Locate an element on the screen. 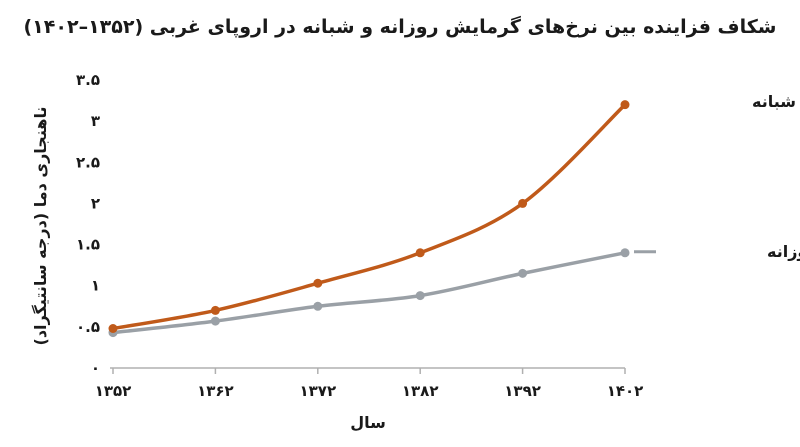  x-axis-ticks: ۱۳۵۲ ۱۳۶۲ ۱۳۷۲ ۱۳۸۲ ۱۳۹۲ ۱۴۰۲ is located at coordinates (369, 384).